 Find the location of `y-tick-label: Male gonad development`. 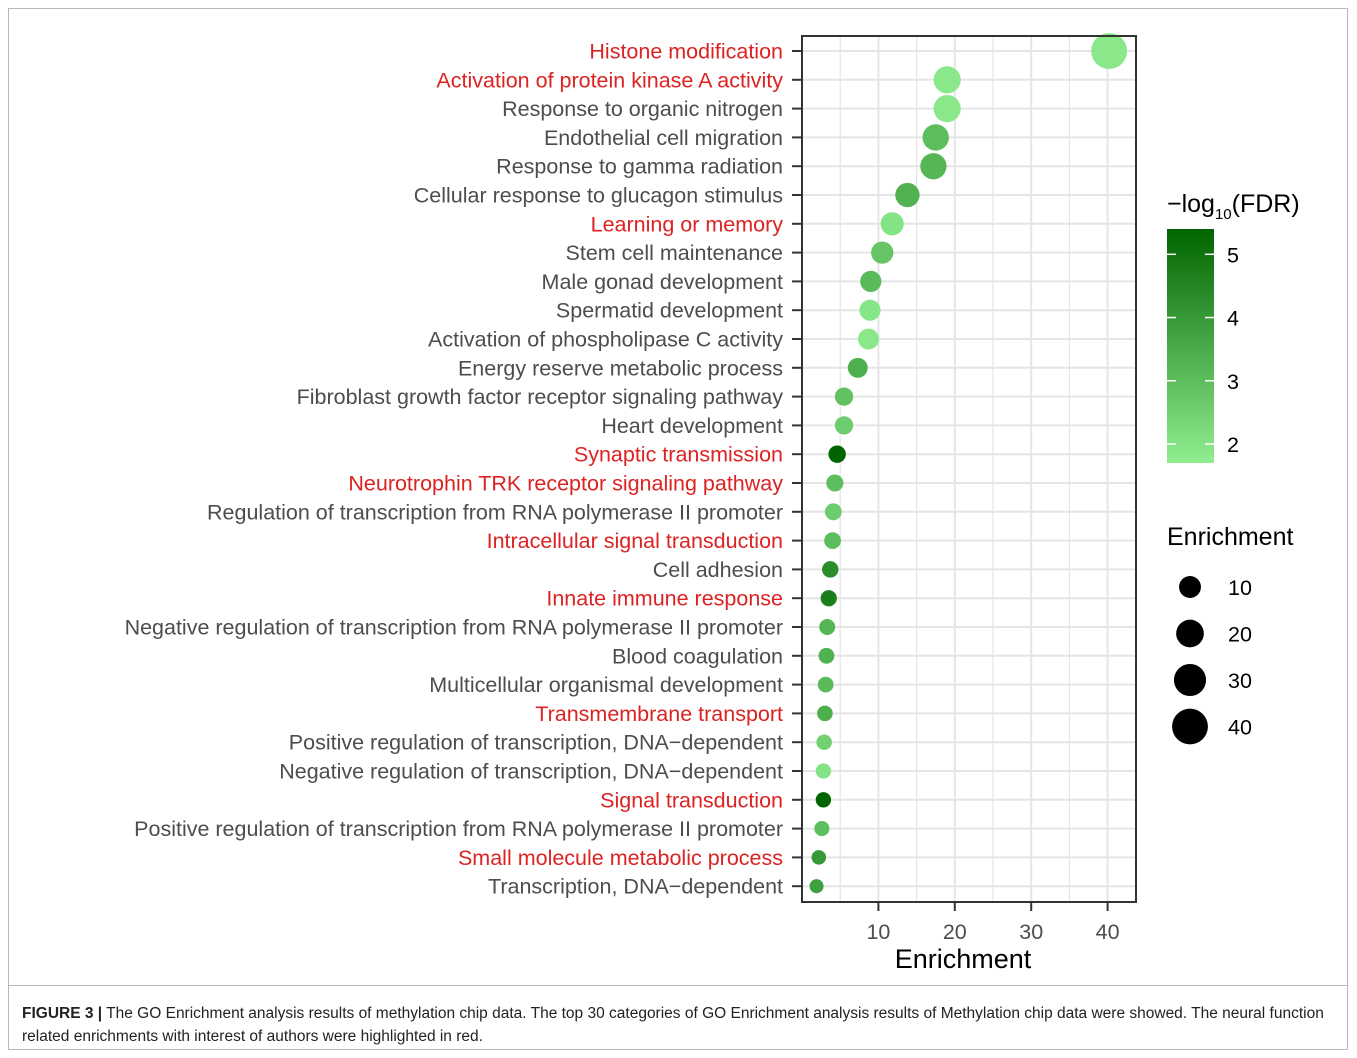

y-tick-label: Male gonad development is located at coordinates (662, 282).